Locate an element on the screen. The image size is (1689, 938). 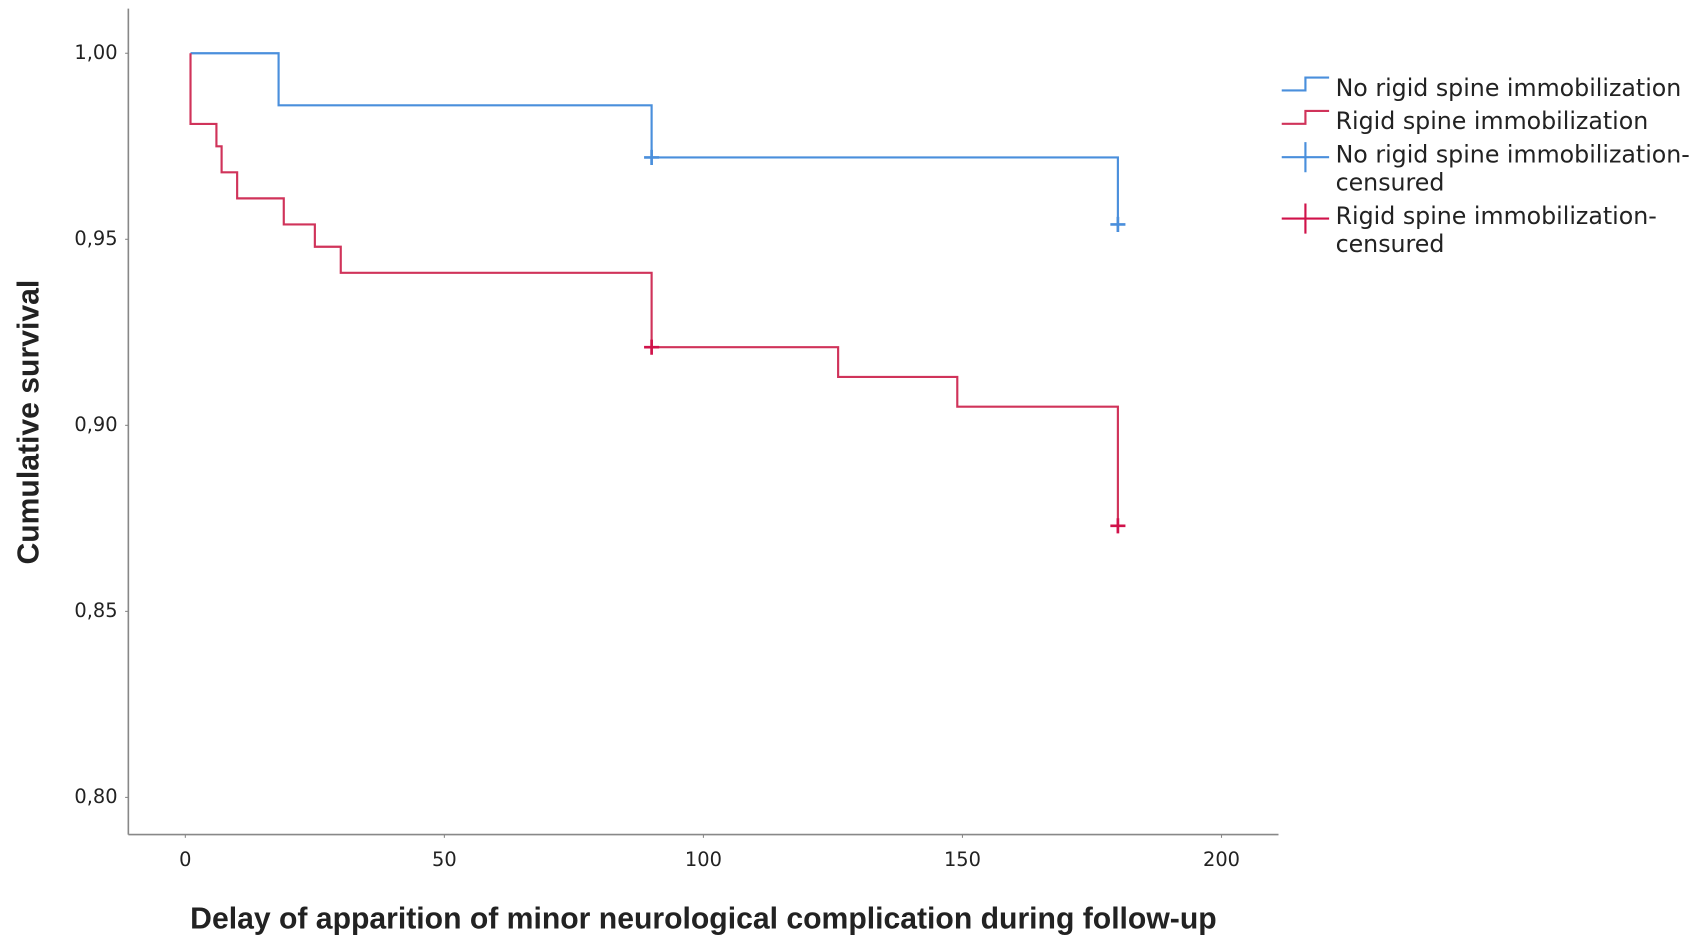
legend-entry: Rigid spine immobilization is located at coordinates (1492, 122).